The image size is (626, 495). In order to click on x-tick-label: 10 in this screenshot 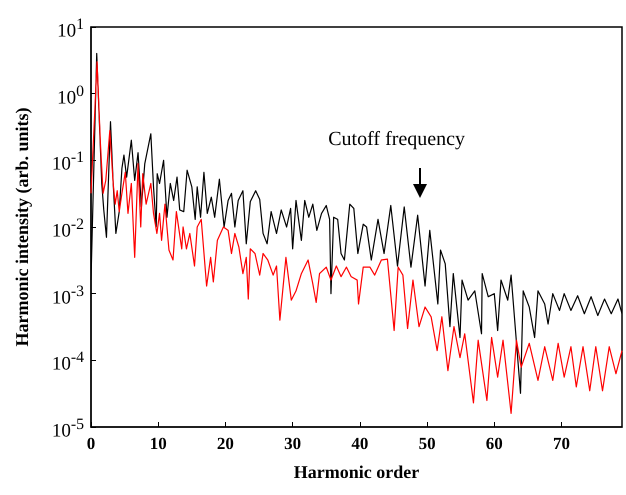, I will do `click(158, 443)`.